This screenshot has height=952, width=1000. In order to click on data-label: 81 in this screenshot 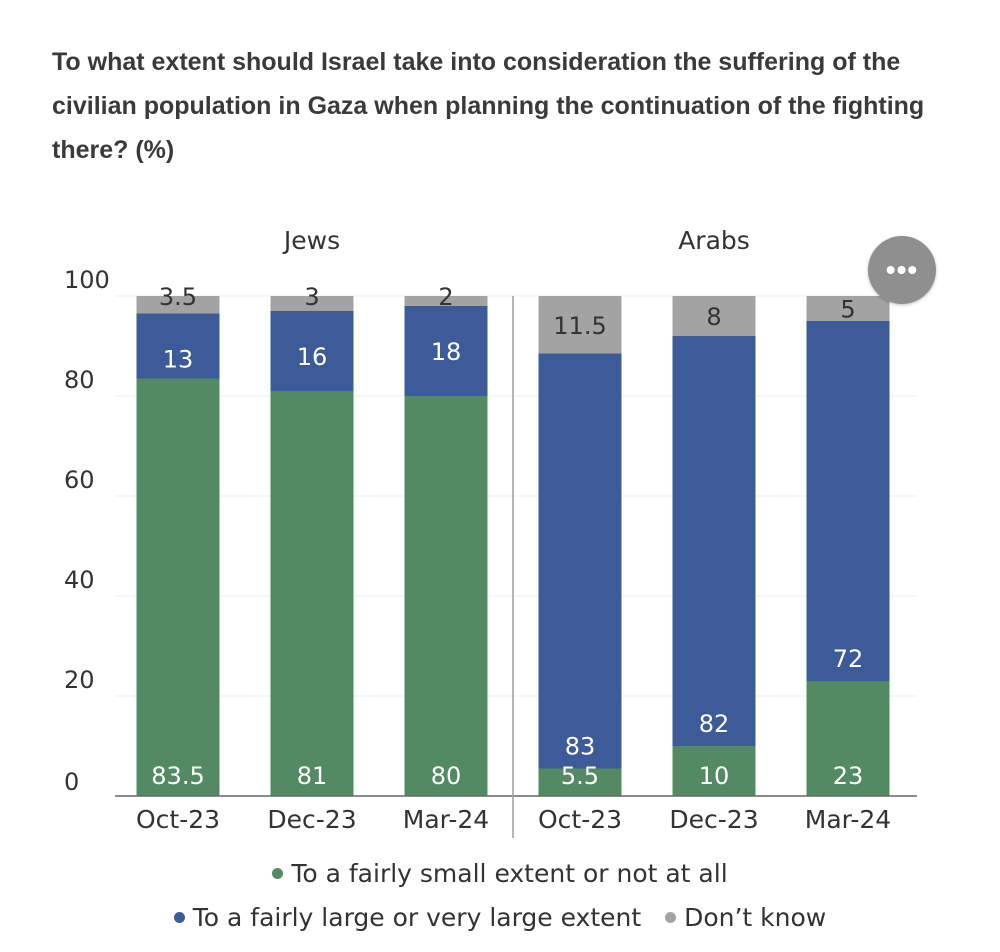, I will do `click(312, 776)`.